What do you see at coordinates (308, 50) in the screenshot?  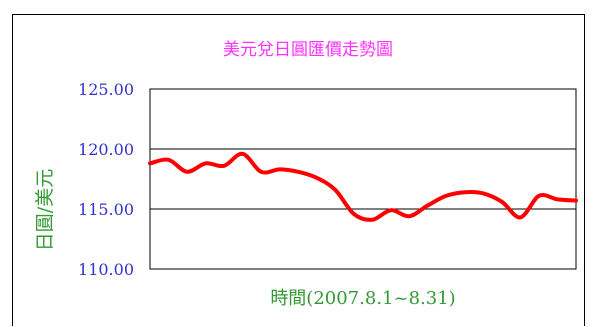 I see `chart-title: 美元兌日圓匯價走勢圖` at bounding box center [308, 50].